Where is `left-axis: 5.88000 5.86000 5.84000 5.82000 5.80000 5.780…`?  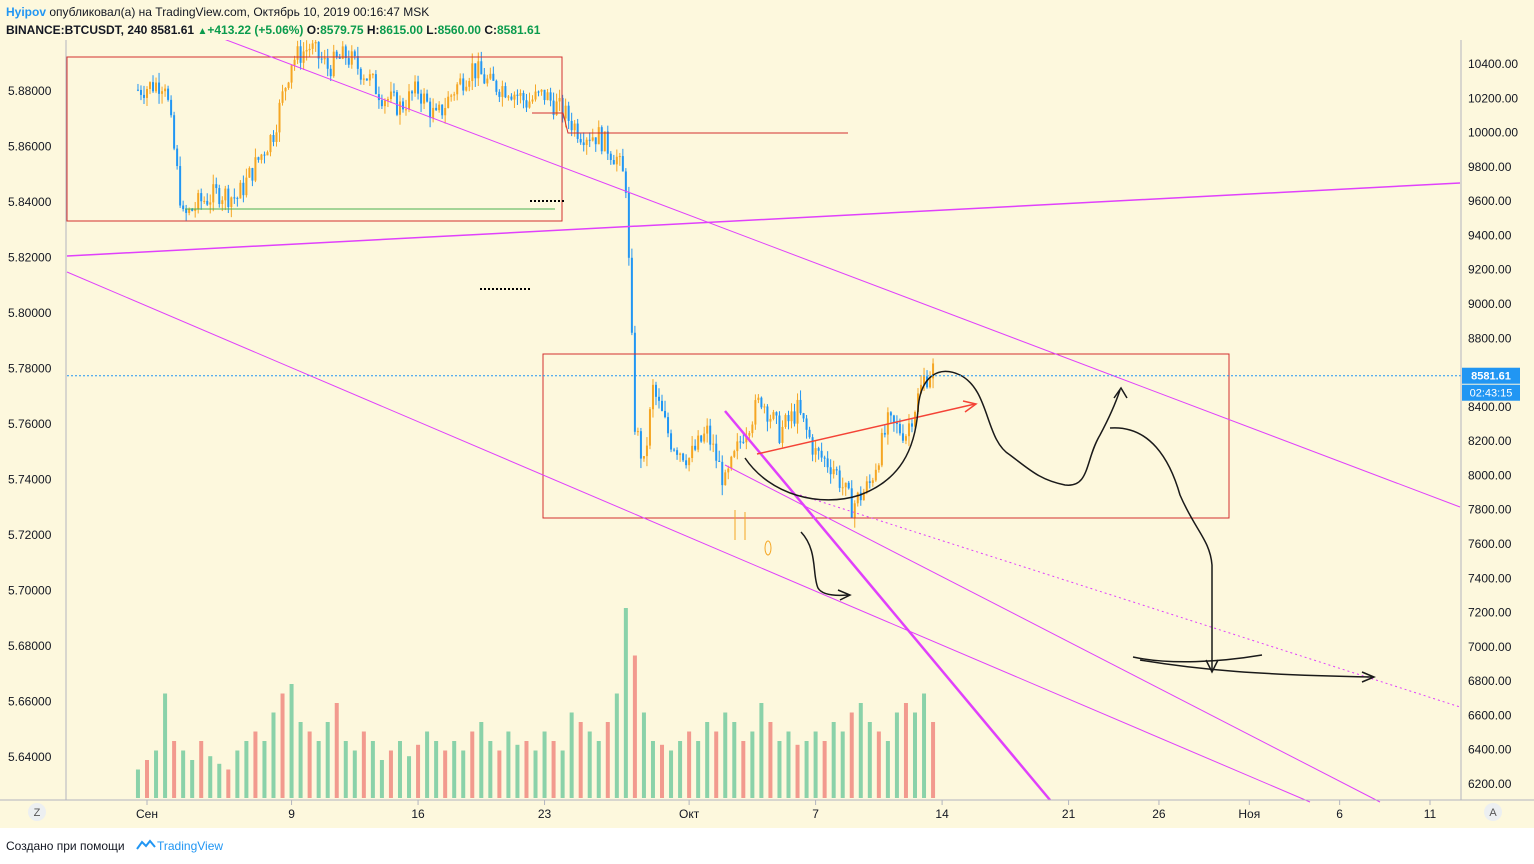 left-axis: 5.88000 5.86000 5.84000 5.82000 5.80000 5.780… is located at coordinates (30, 424).